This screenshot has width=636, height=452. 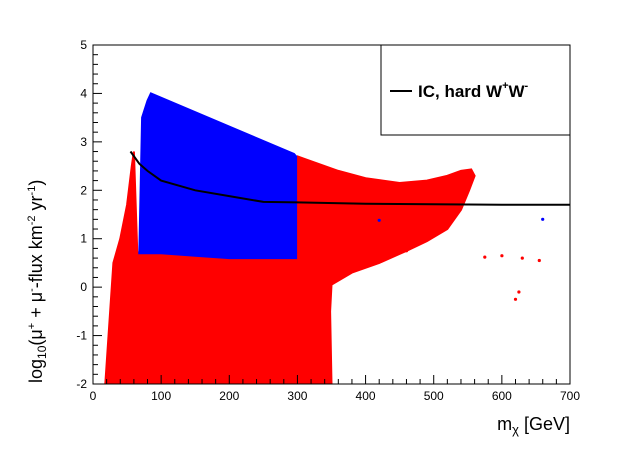 What do you see at coordinates (83, 239) in the screenshot?
I see `y-tick-label: 1` at bounding box center [83, 239].